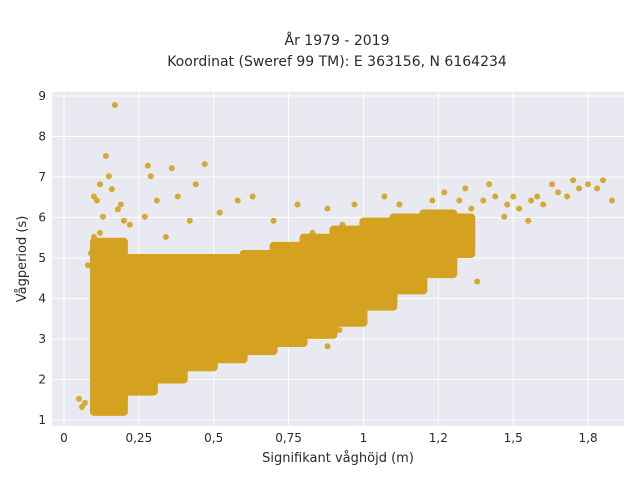  Describe the element at coordinates (42, 339) in the screenshot. I see `y-tick-label: 3` at that location.